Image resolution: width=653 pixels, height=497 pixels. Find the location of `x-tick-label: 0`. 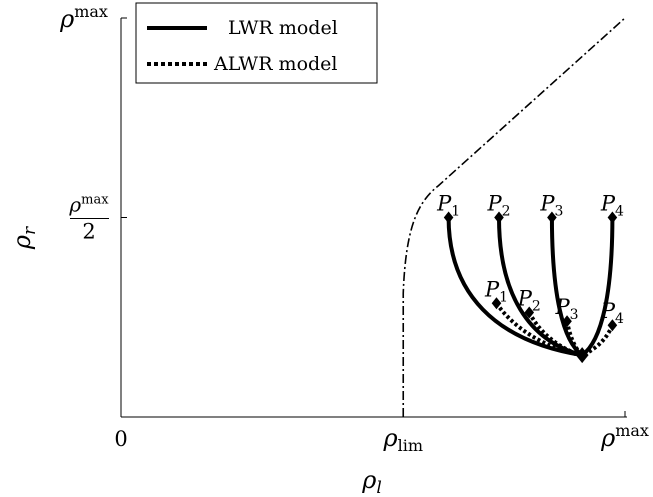

x-tick-label: 0 is located at coordinates (120, 439).